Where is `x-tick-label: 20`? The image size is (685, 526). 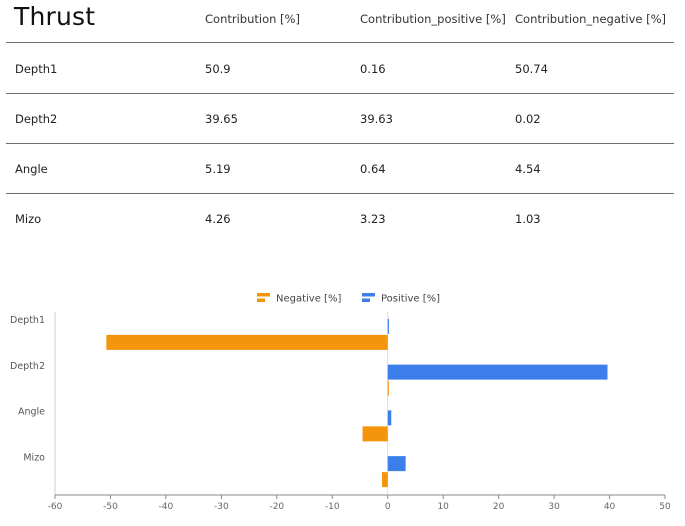 x-tick-label: 20 is located at coordinates (499, 507).